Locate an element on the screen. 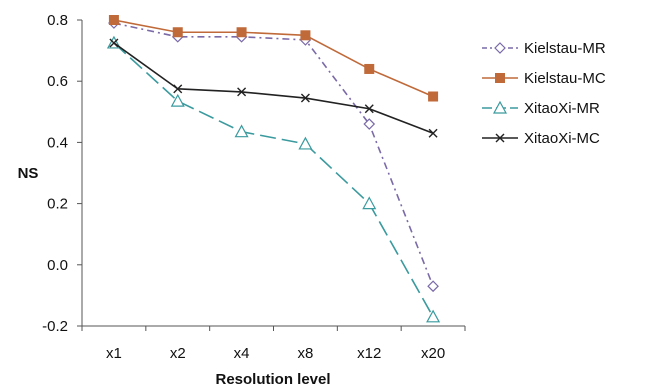 Image resolution: width=654 pixels, height=390 pixels. y-tick-label: 0.2 is located at coordinates (57, 204).